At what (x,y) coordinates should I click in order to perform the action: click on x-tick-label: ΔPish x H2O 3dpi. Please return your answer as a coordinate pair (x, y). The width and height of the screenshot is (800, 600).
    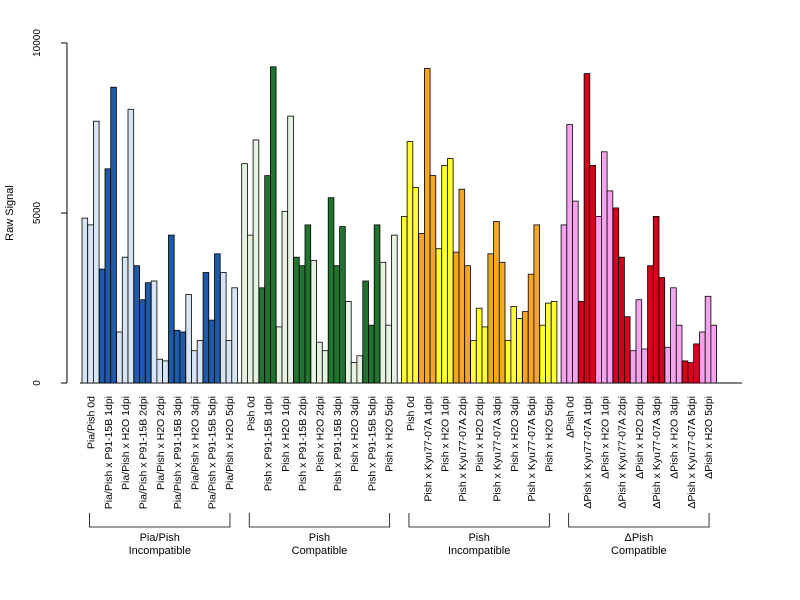
    Looking at the image, I should click on (674, 437).